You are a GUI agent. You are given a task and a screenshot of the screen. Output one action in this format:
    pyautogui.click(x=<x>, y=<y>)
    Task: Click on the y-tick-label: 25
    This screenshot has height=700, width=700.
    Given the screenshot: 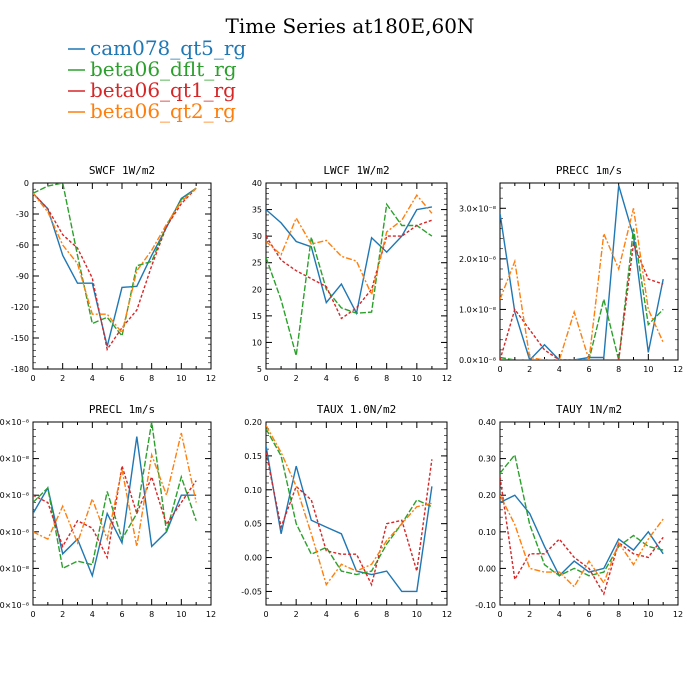 What is the action you would take?
    pyautogui.click(x=257, y=263)
    